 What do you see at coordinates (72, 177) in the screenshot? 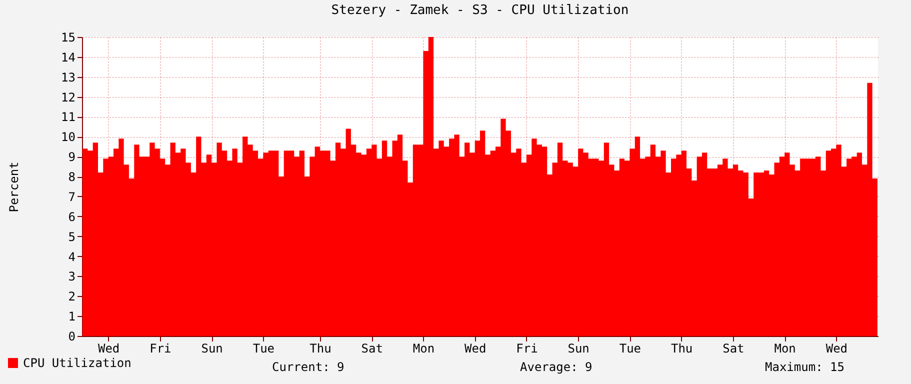
I see `y-tick-label: 8` at bounding box center [72, 177].